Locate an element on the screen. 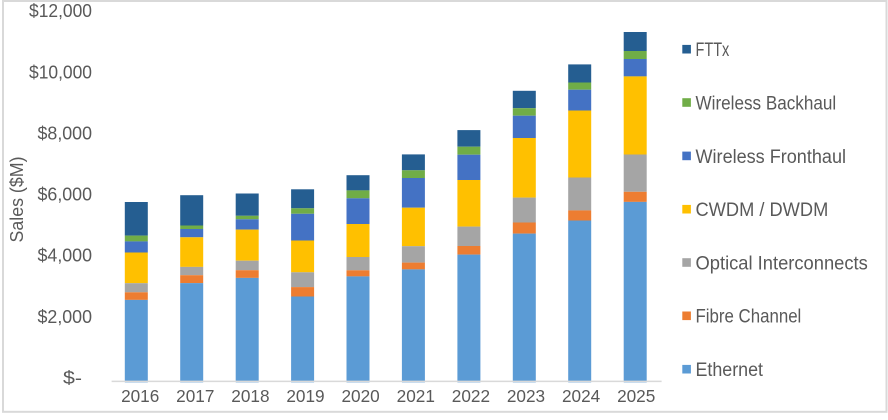 The image size is (888, 420). svg-text: 2020 is located at coordinates (360, 396).